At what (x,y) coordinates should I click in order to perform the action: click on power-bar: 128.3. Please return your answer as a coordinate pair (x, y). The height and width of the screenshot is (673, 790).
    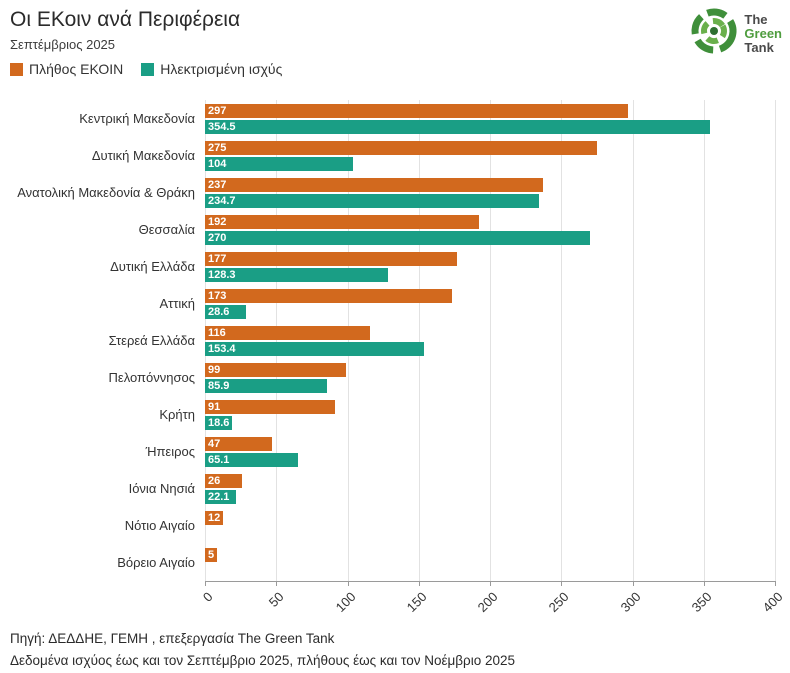
    Looking at the image, I should click on (296, 274).